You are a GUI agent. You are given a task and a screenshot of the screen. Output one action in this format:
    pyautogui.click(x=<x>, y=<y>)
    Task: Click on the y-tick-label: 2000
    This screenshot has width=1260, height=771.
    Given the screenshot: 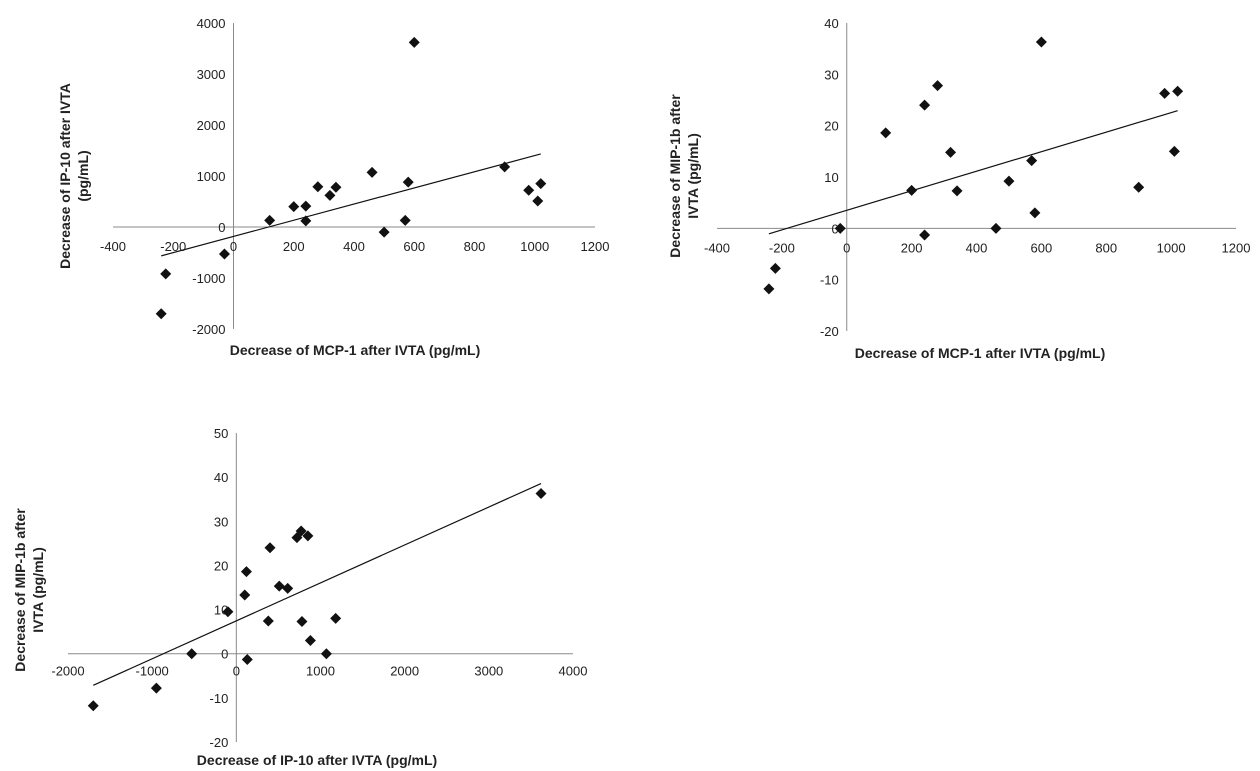 What is the action you would take?
    pyautogui.click(x=211, y=125)
    